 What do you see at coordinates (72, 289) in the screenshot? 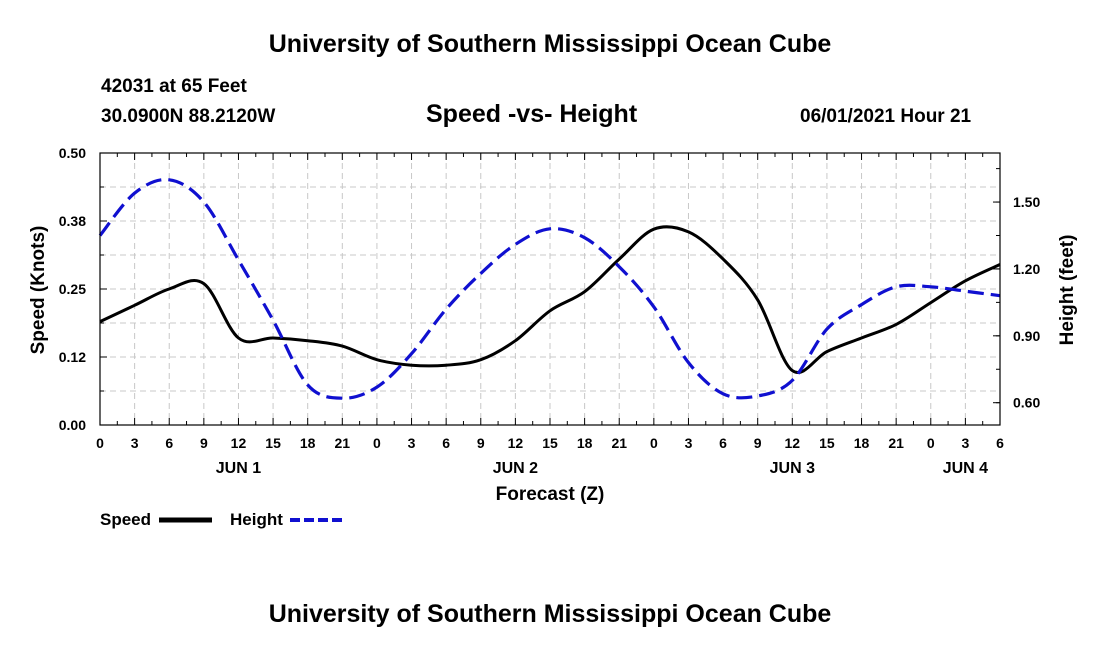
I see `y-tick-label: 0.25` at bounding box center [72, 289].